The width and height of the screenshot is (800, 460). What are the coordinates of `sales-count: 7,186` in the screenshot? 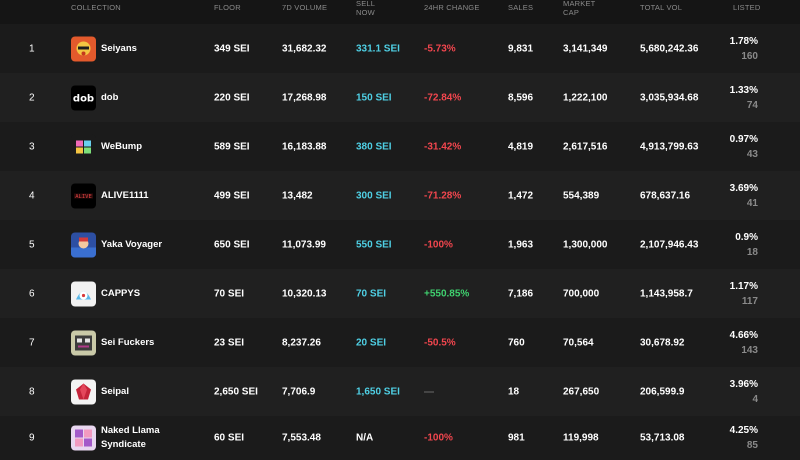 It's located at (521, 293).